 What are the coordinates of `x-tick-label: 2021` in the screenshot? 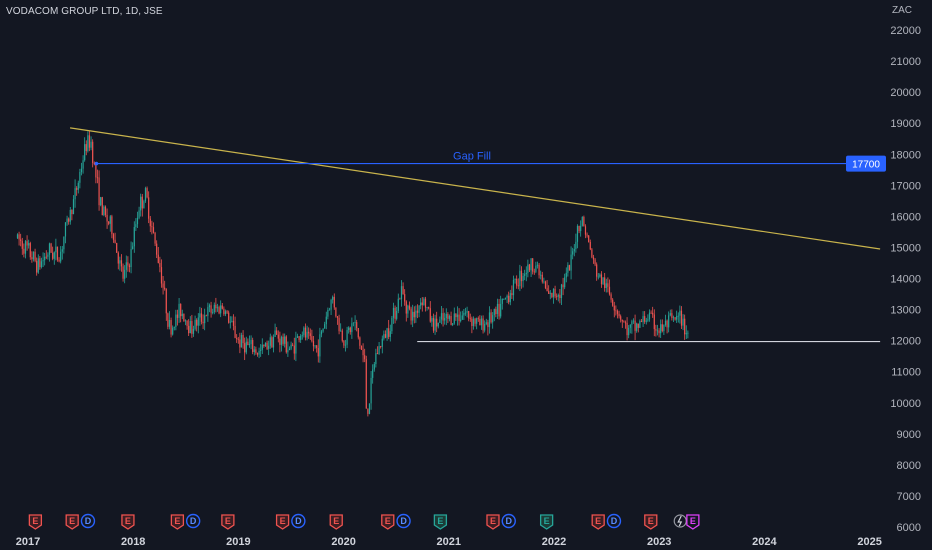 It's located at (449, 542).